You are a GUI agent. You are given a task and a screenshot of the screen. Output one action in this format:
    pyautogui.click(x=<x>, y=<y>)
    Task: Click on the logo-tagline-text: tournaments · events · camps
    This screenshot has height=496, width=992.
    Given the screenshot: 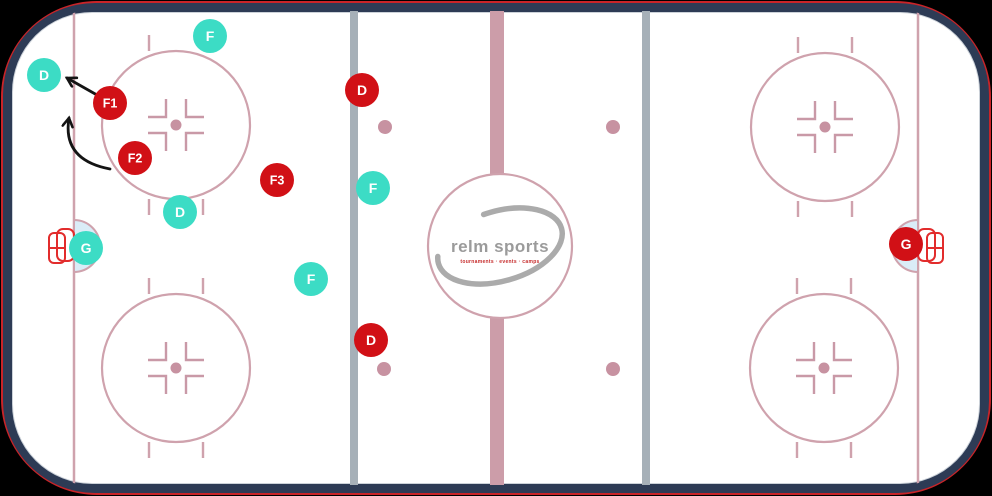 What is the action you would take?
    pyautogui.click(x=499, y=262)
    